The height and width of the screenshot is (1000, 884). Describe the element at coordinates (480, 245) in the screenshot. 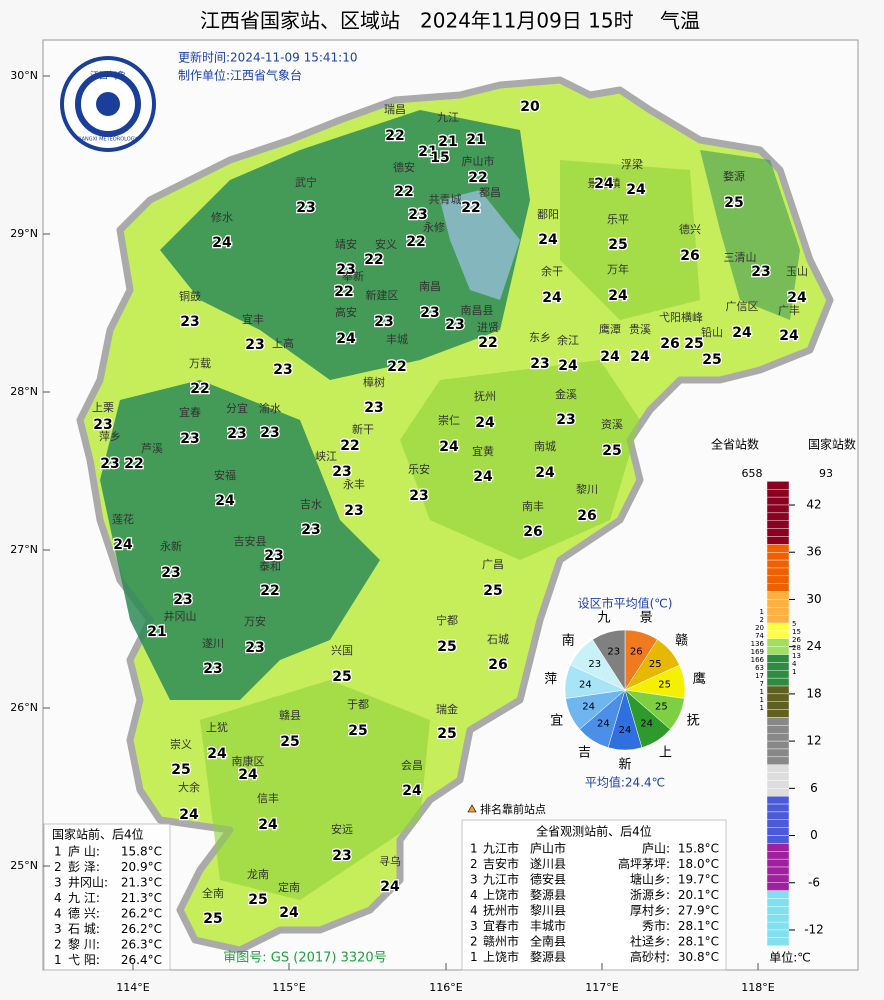

I see `lake` at that location.